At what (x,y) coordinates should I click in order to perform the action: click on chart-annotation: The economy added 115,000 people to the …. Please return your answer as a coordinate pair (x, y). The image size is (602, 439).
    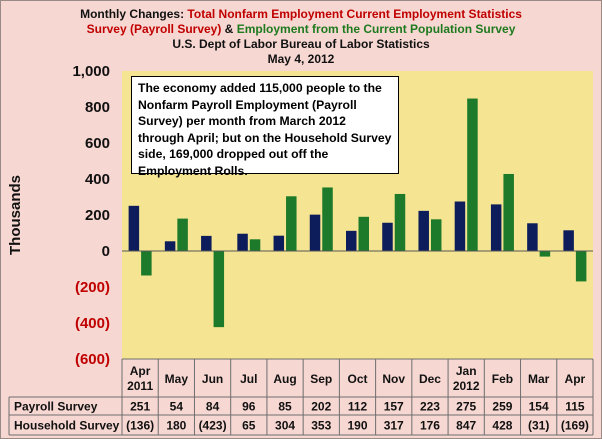
    Looking at the image, I should click on (265, 127).